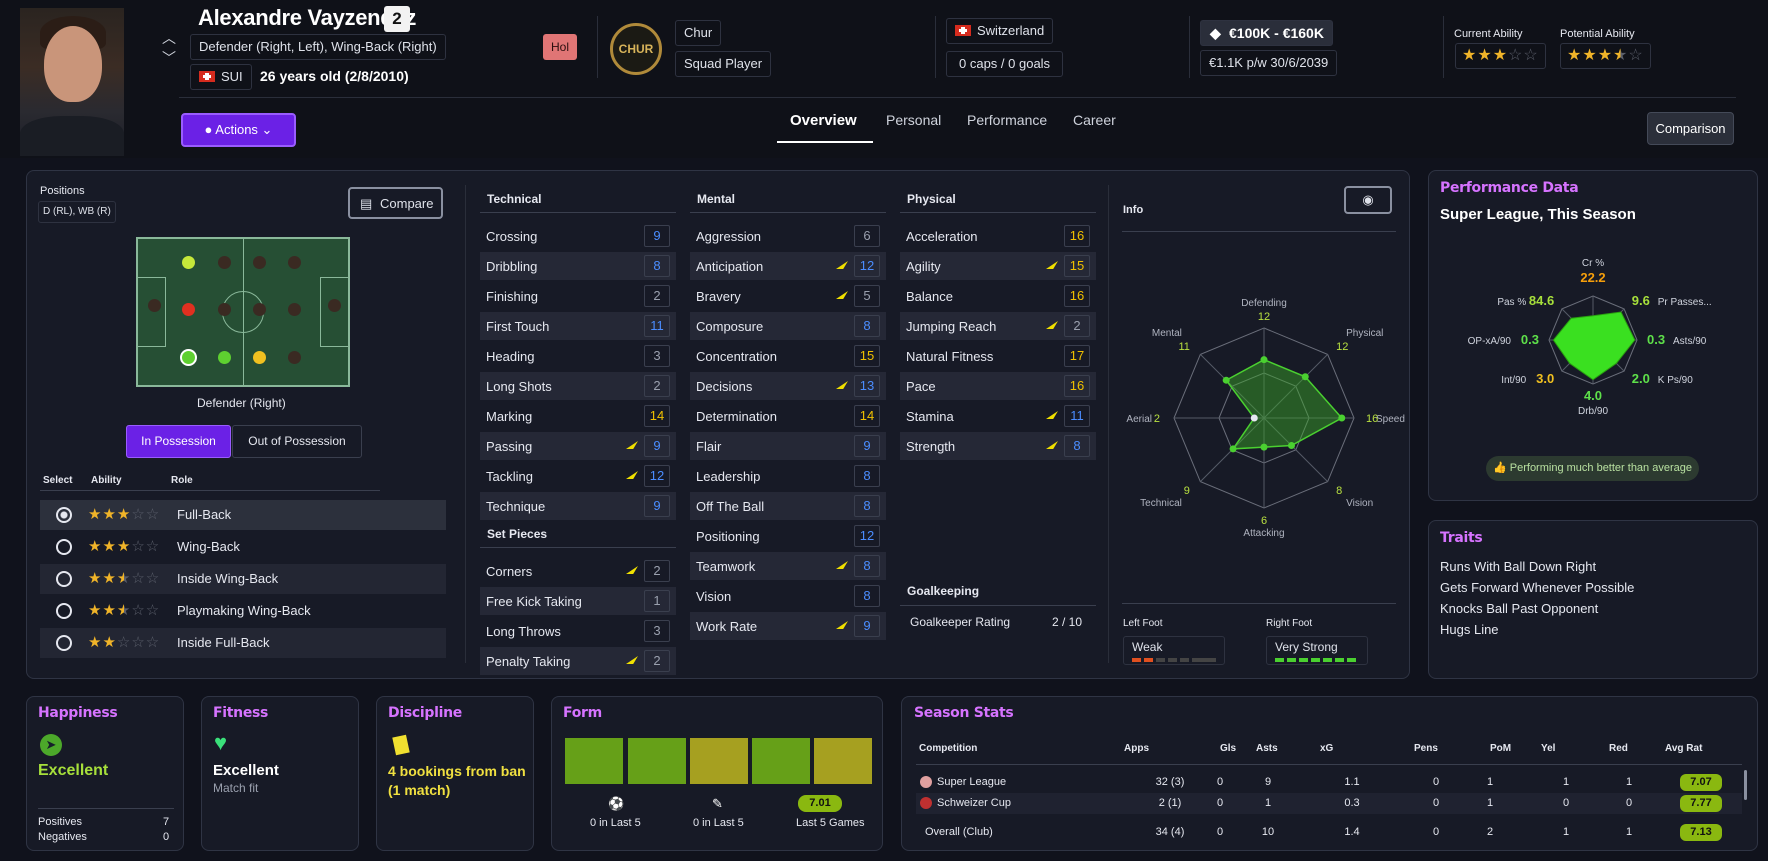 This screenshot has height=861, width=1768. What do you see at coordinates (1267, 748) in the screenshot?
I see `season-col-header: Asts` at bounding box center [1267, 748].